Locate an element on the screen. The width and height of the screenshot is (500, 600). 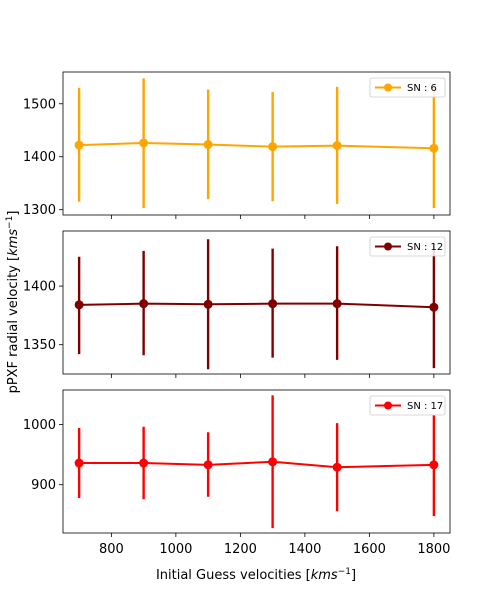
y-tick-label: 1000 is located at coordinates (39, 425).